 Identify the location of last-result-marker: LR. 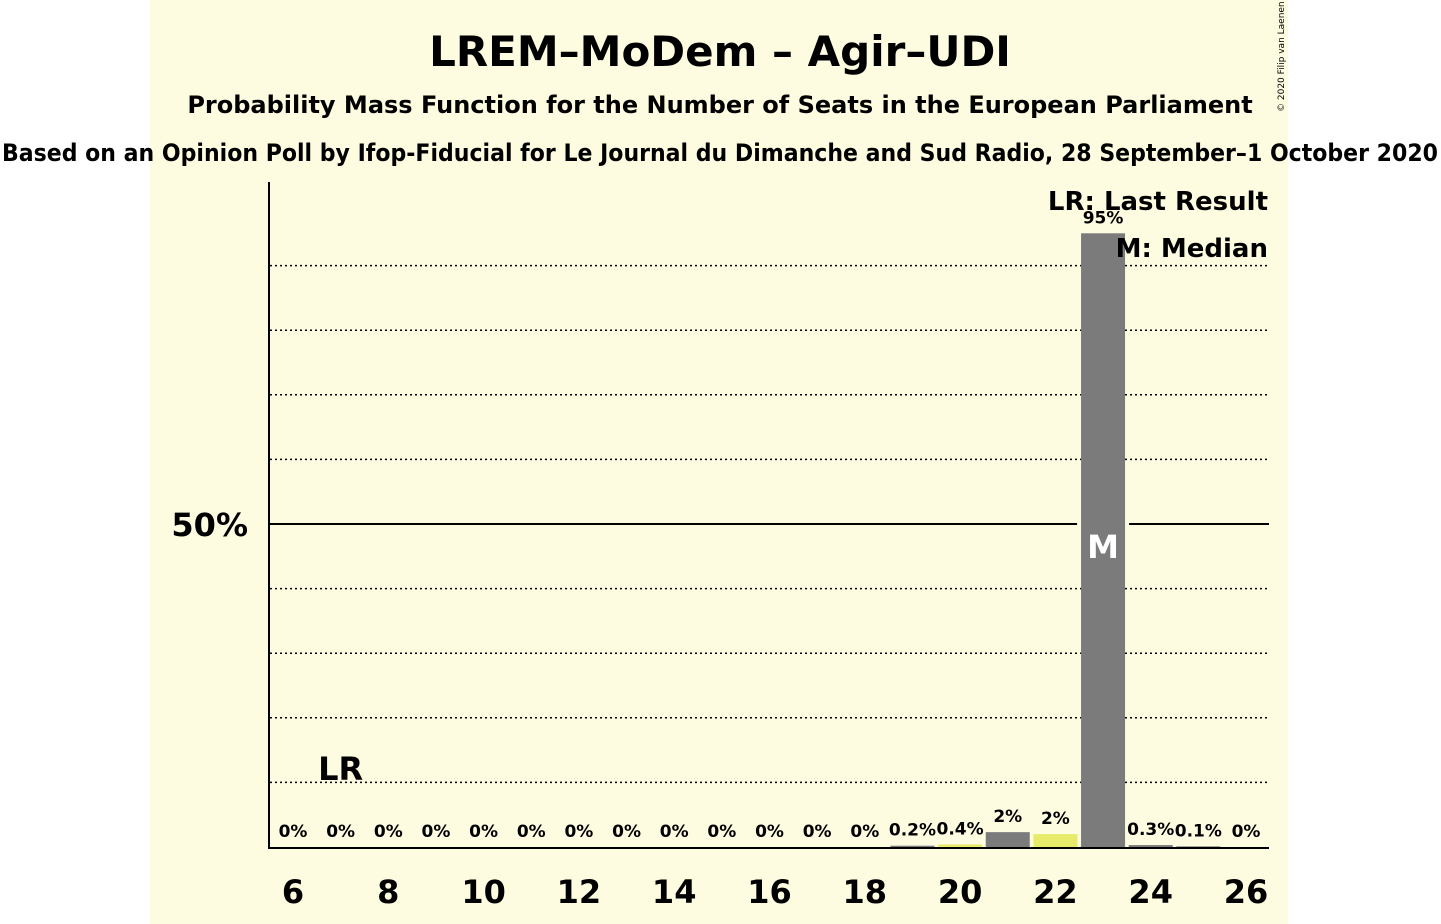
(340, 769).